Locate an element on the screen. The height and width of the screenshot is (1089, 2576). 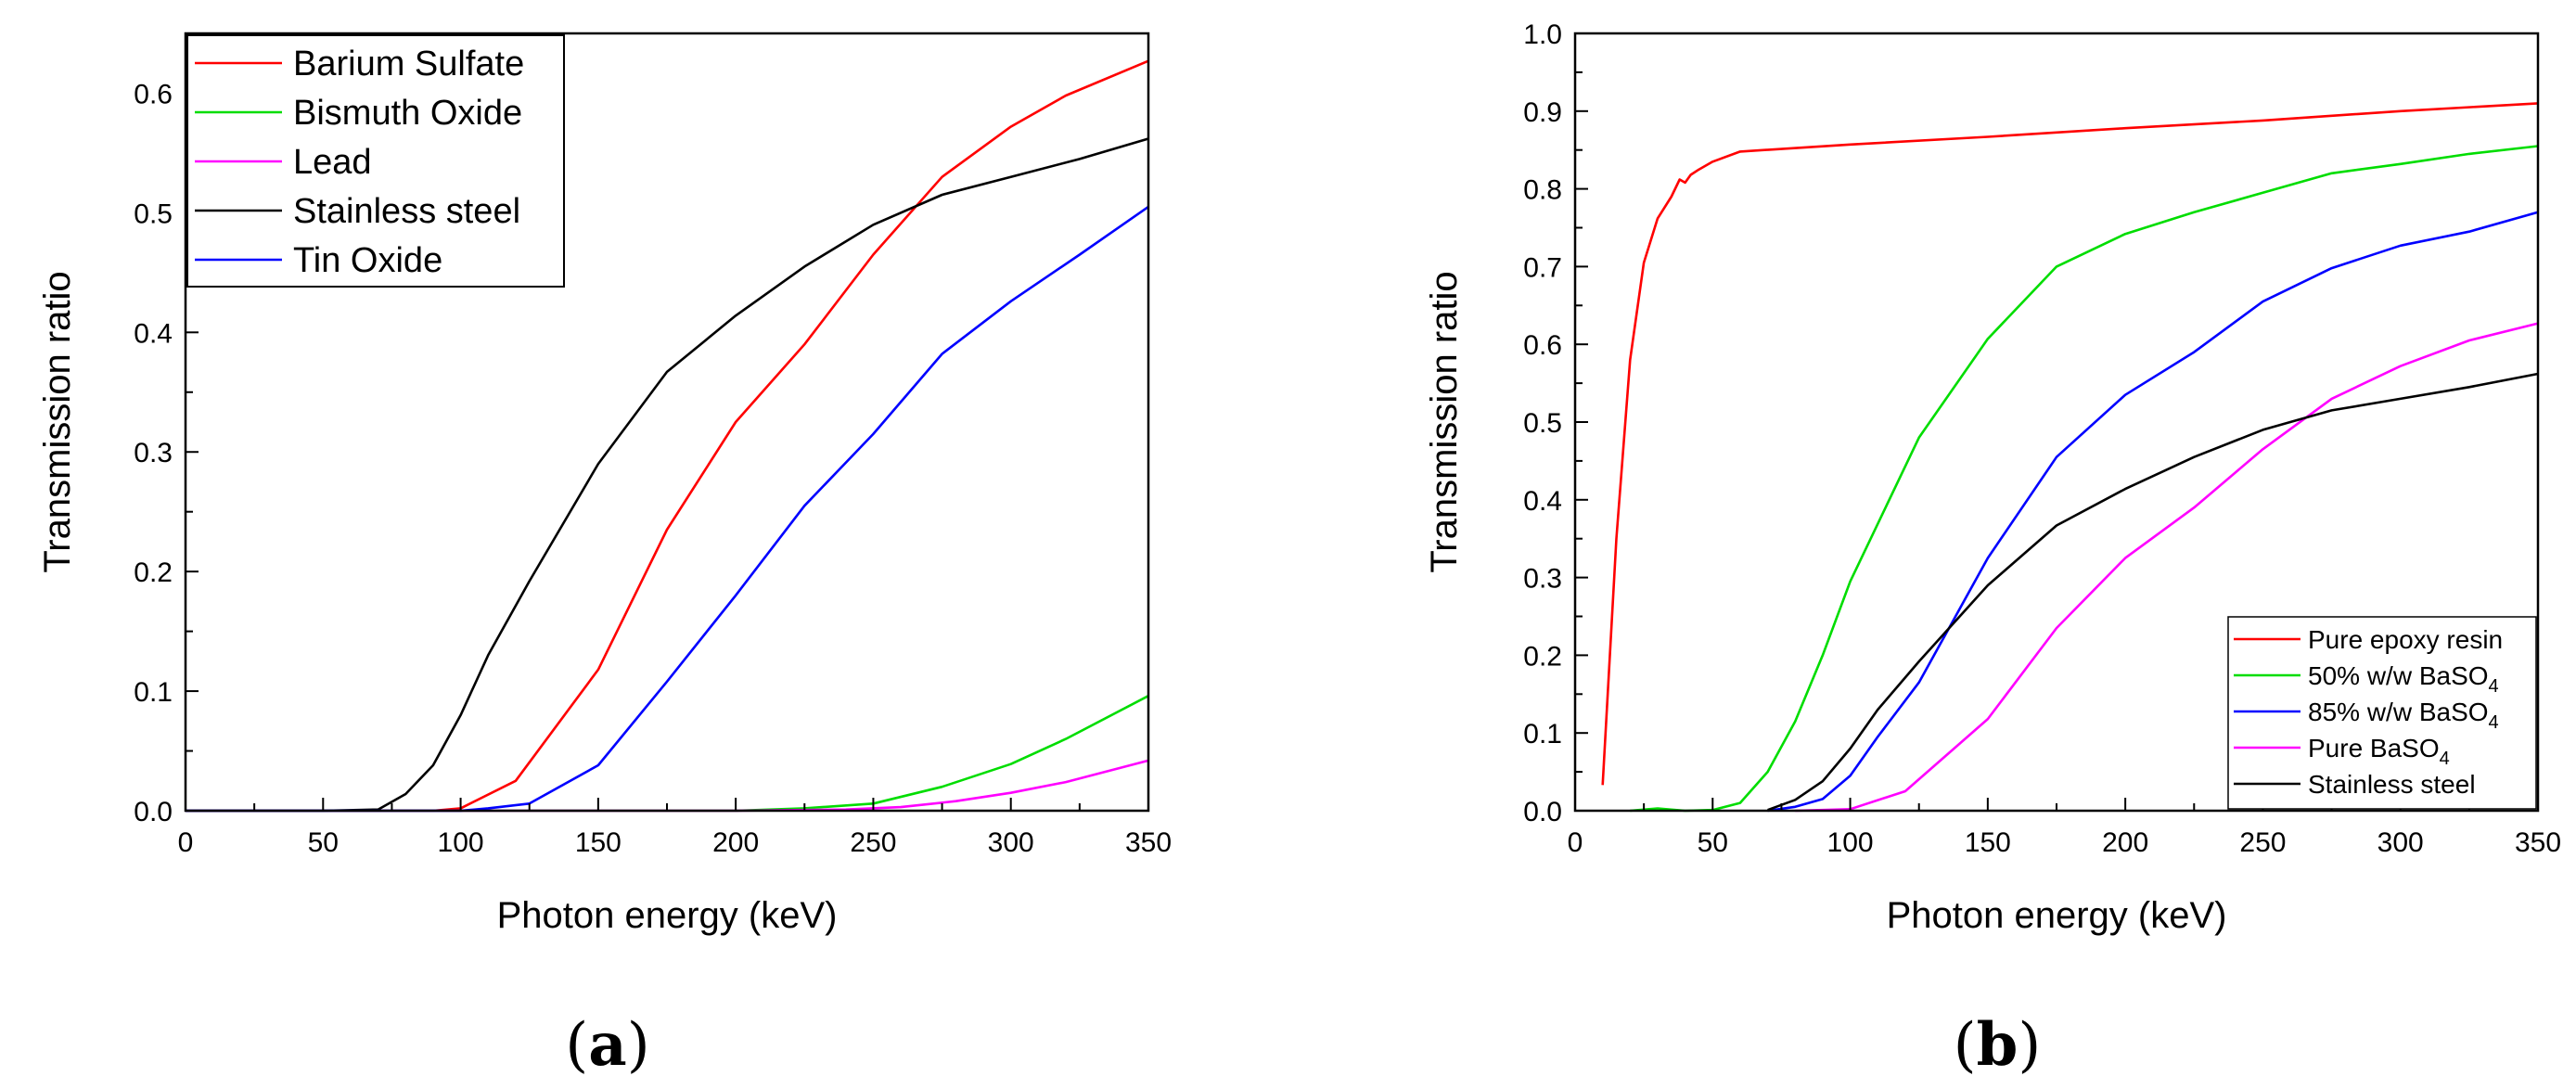
y-tick-label-b: 0.9 is located at coordinates (1542, 112).